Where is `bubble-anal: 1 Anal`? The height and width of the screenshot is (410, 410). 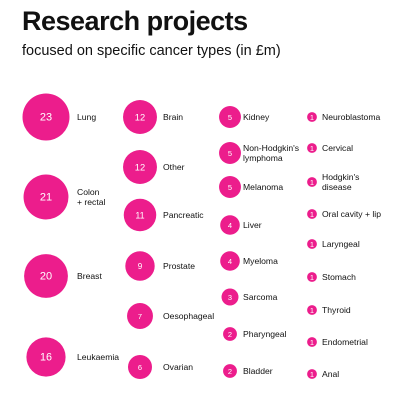 bubble-anal: 1 Anal is located at coordinates (323, 374).